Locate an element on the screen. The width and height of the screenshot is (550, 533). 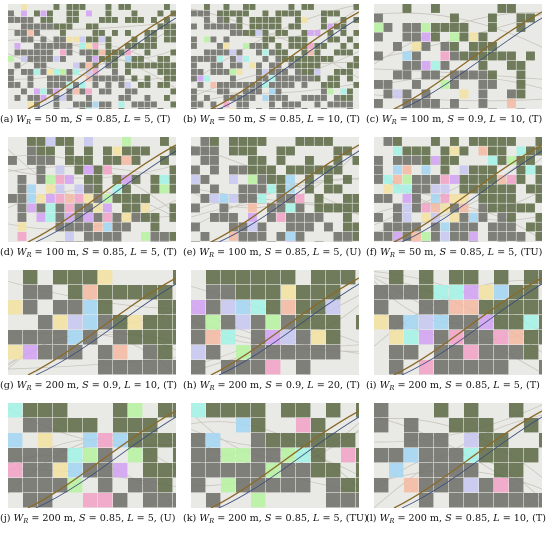
figure-panel: (i) WR = 200 m, S = 0.85, L = 5, (T) is located at coordinates (454, 332).